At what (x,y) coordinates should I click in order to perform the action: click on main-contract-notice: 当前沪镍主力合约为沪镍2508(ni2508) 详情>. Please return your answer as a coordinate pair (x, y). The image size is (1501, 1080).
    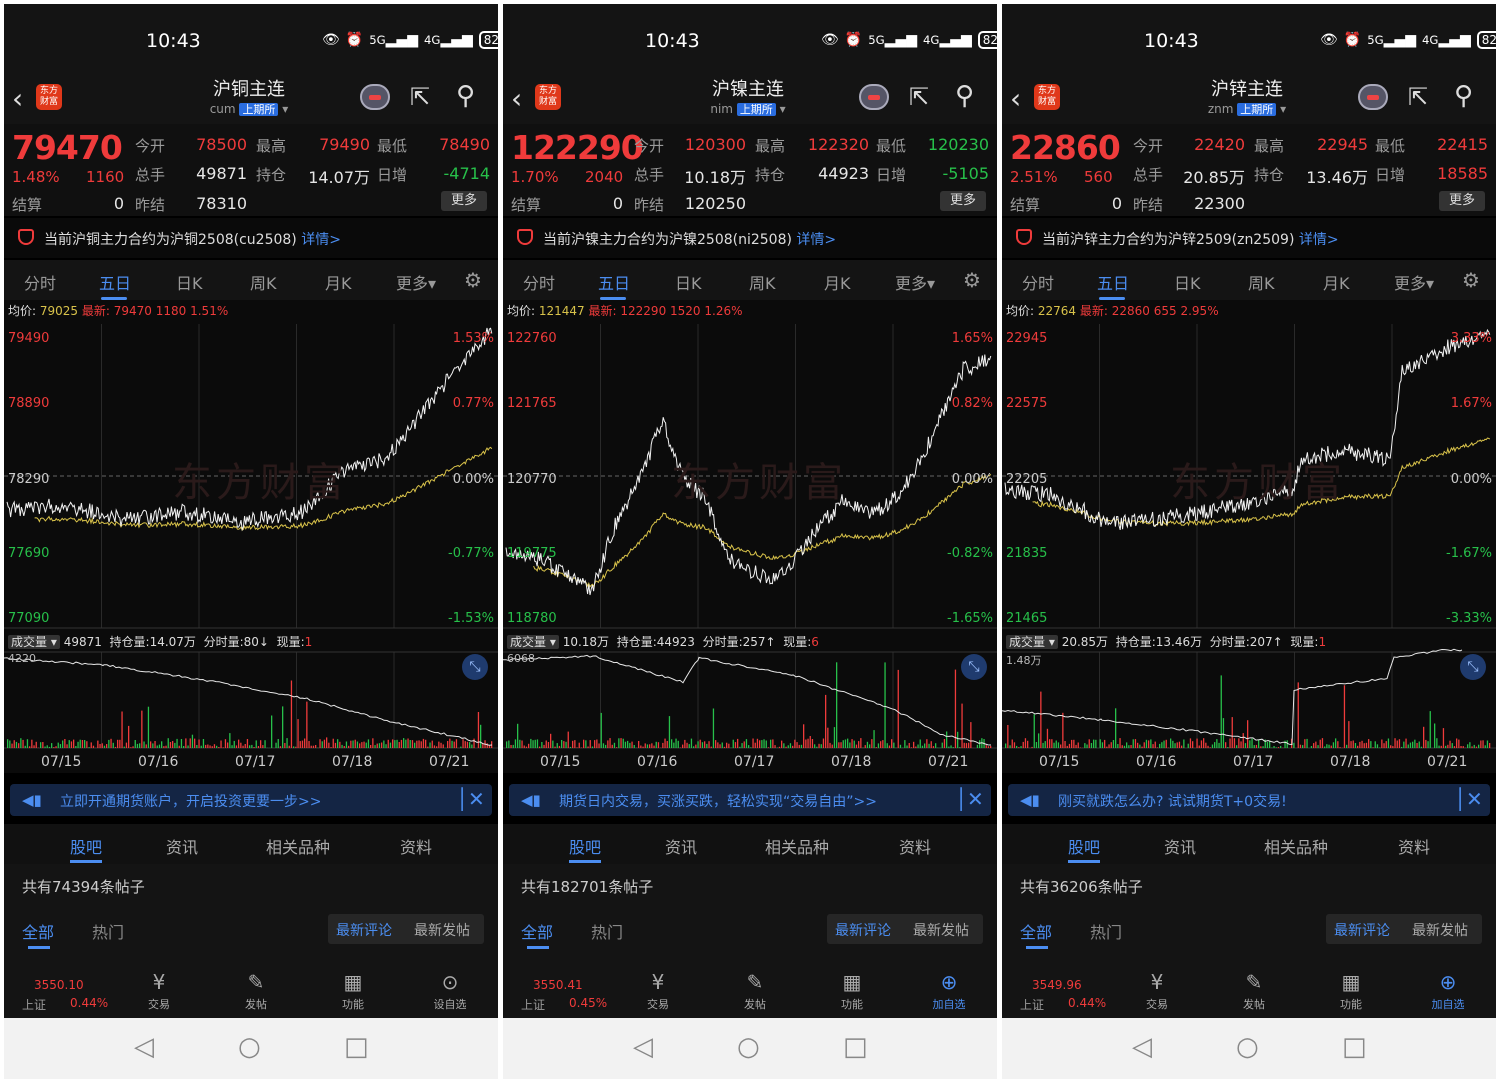
    Looking at the image, I should click on (750, 238).